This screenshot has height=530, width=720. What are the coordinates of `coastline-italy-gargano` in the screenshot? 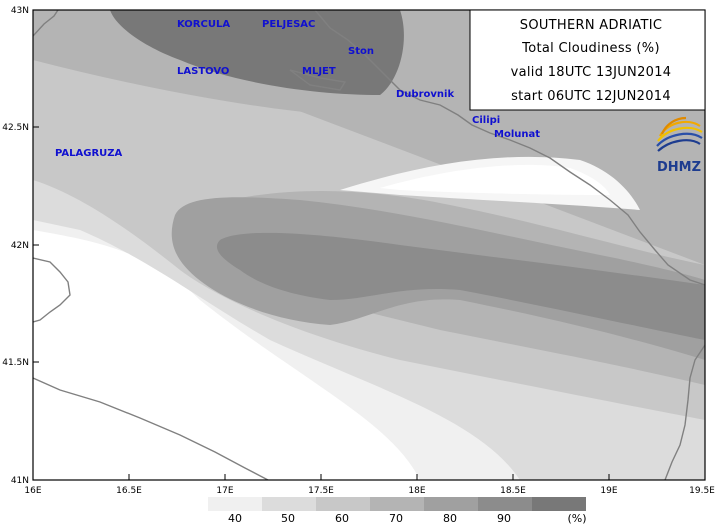 It's located at (52, 290).